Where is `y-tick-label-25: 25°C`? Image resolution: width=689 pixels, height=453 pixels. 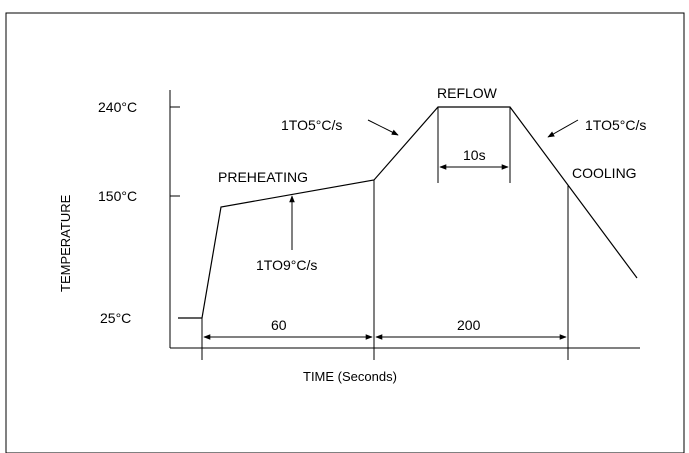 y-tick-label-25: 25°C is located at coordinates (115, 318).